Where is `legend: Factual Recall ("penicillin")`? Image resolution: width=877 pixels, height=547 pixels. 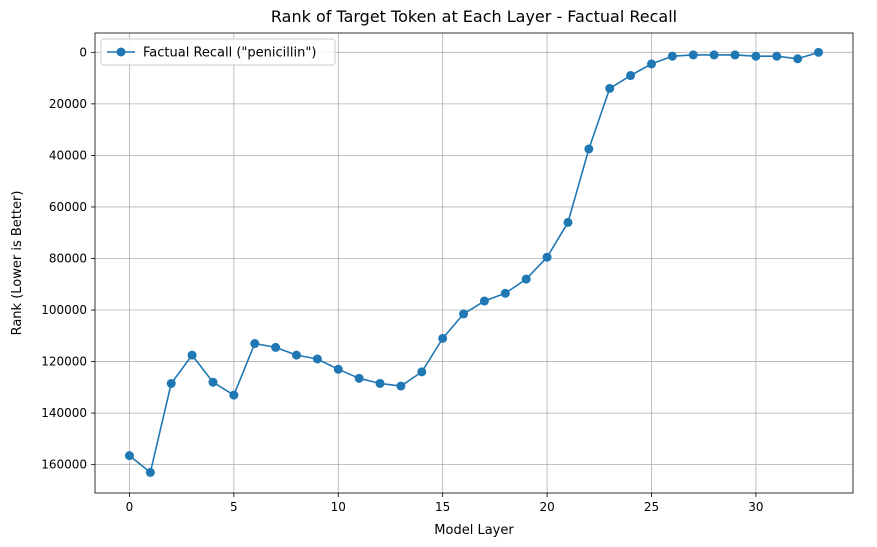 legend: Factual Recall ("penicillin") is located at coordinates (218, 52).